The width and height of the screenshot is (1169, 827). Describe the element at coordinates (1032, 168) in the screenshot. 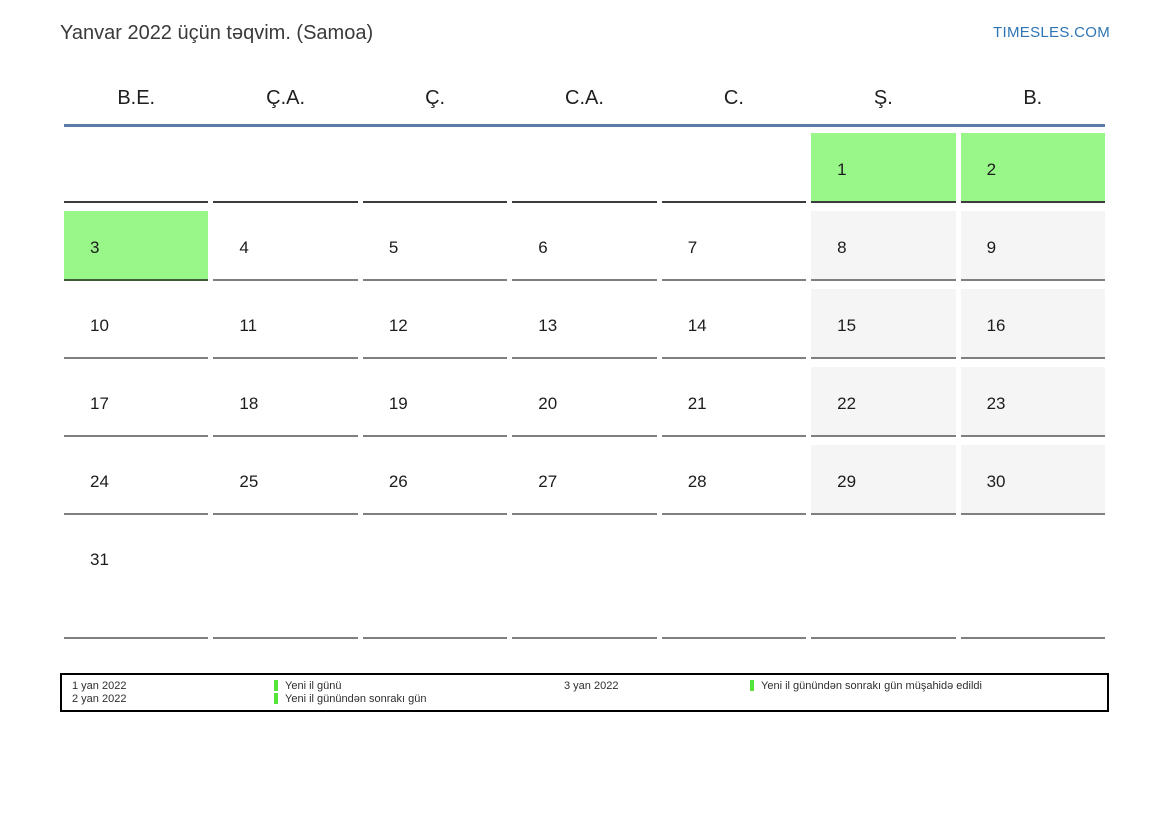

I see `holiday-day-cell: 2` at that location.